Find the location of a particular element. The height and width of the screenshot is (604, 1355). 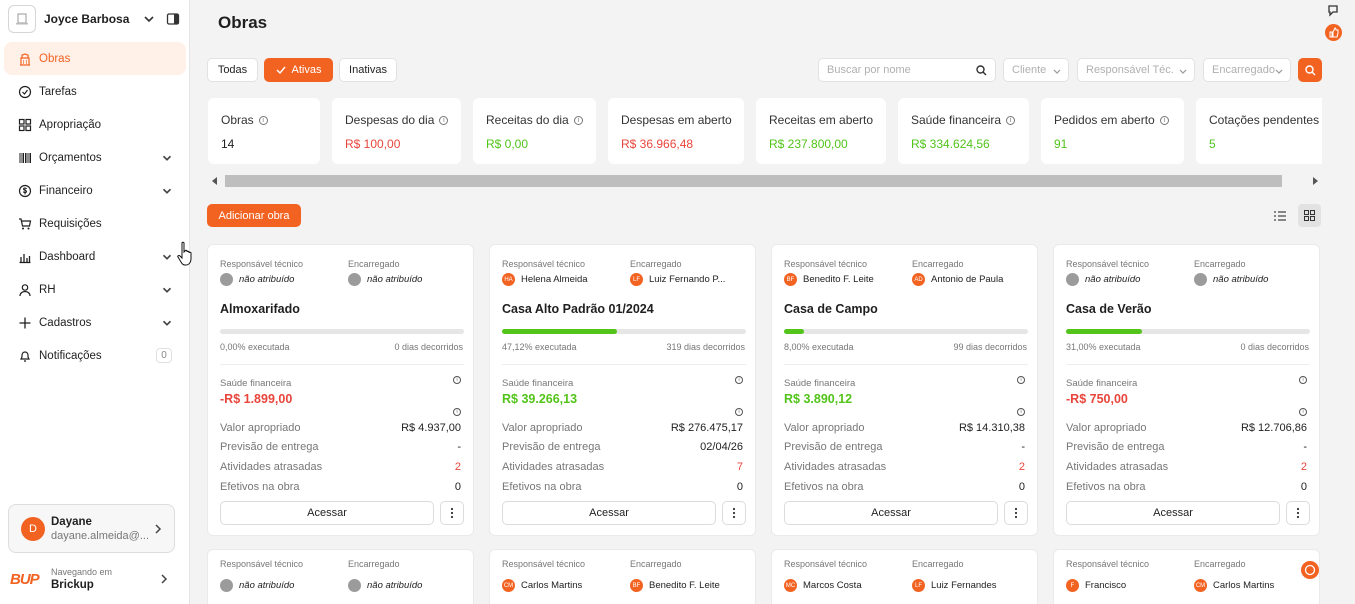

sidebar-item-dashboard: Dashboard is located at coordinates (95, 256).